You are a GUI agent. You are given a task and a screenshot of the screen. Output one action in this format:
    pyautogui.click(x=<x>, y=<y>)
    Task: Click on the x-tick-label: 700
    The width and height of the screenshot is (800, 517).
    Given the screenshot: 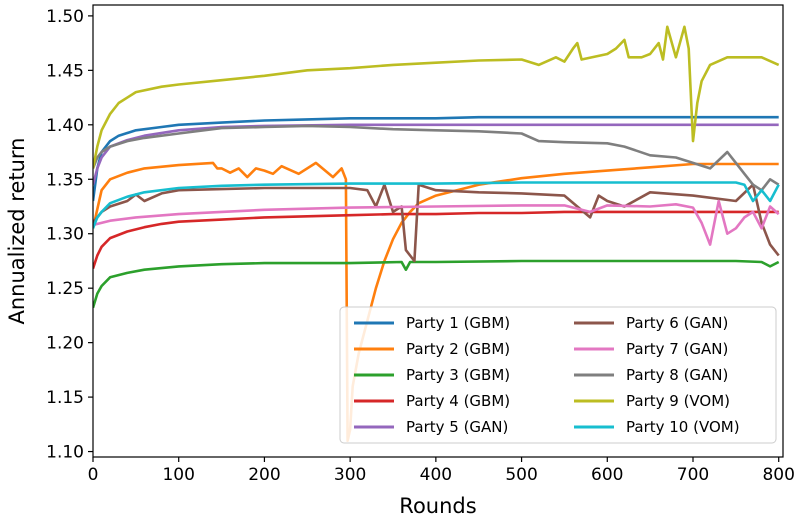 What is the action you would take?
    pyautogui.click(x=693, y=475)
    